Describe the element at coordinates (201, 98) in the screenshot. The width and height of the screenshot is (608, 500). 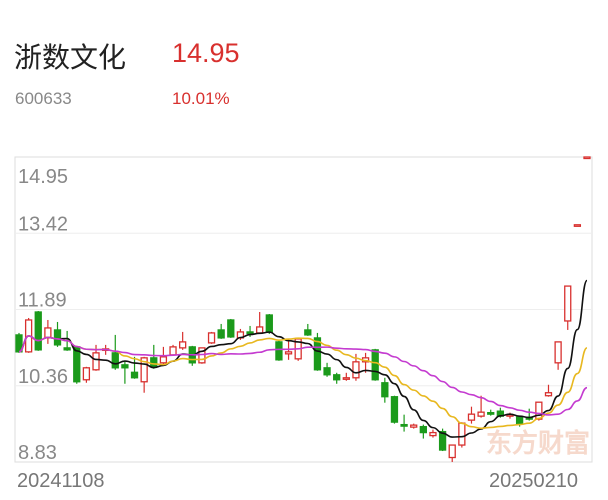
I see `change-percent: 10.01%` at that location.